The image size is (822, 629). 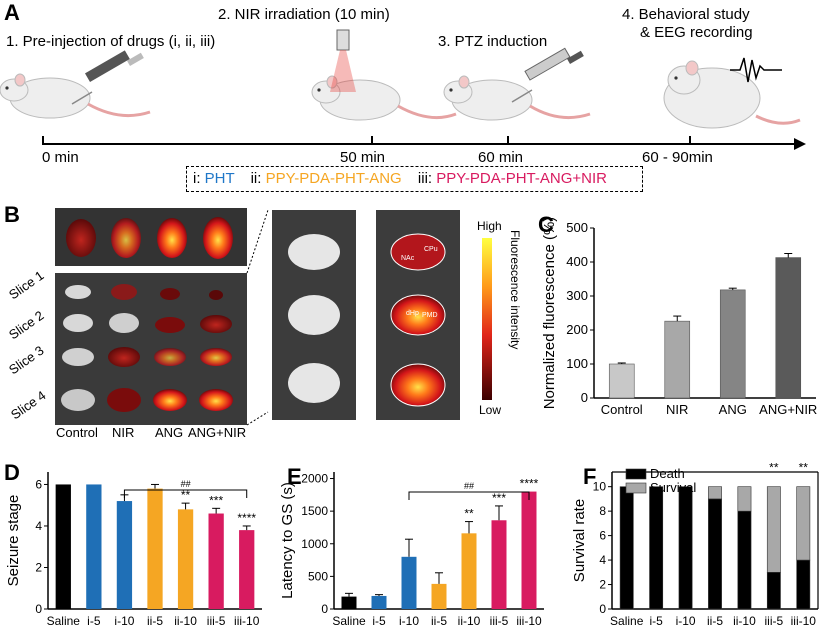 I want to click on y-tick-label: 1000, so click(x=314, y=544).